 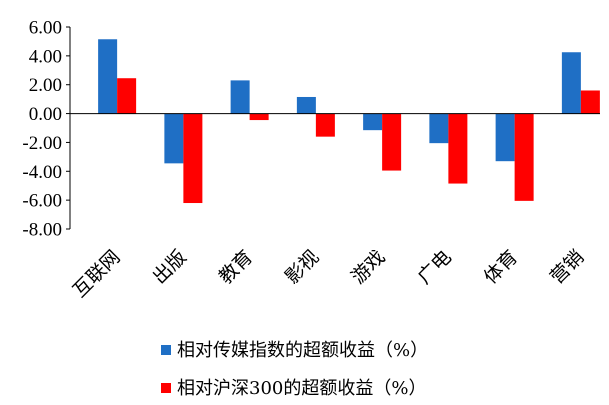 What do you see at coordinates (169, 267) in the screenshot?
I see `category-label: 出版` at bounding box center [169, 267].